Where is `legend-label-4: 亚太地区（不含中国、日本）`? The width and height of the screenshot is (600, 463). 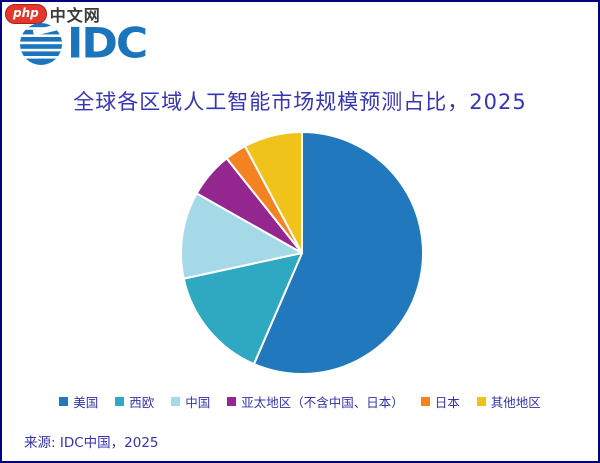 legend-label-4: 亚太地区（不含中国、日本） is located at coordinates (322, 402).